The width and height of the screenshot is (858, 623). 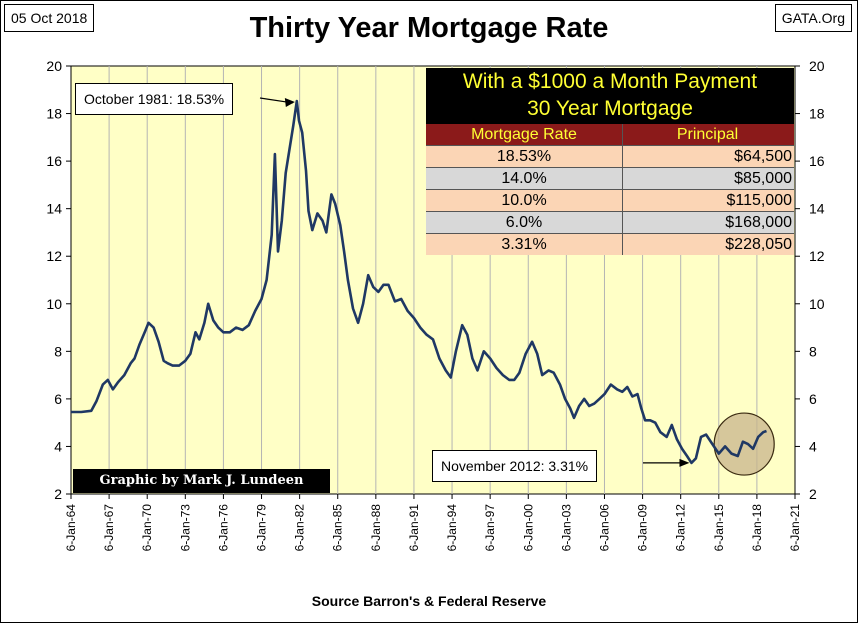 What do you see at coordinates (817, 161) in the screenshot?
I see `y-tick-label-right: 16` at bounding box center [817, 161].